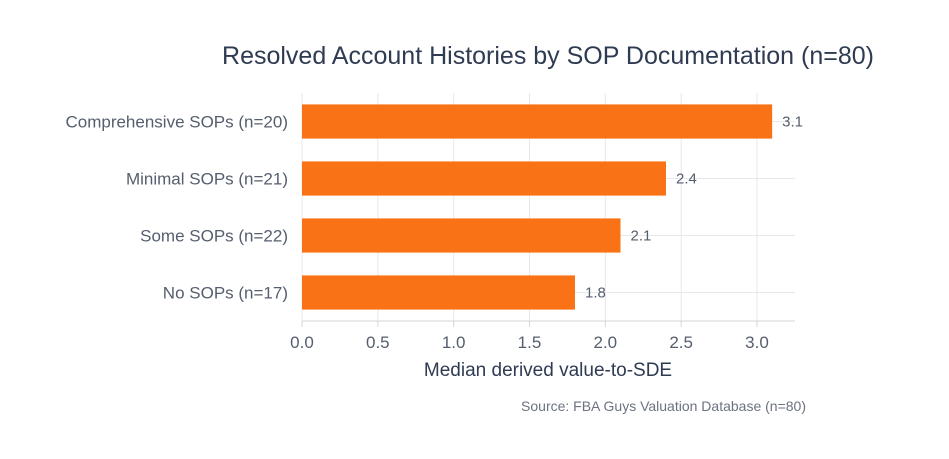  Describe the element at coordinates (641, 236) in the screenshot. I see `data-label: 2.1` at that location.